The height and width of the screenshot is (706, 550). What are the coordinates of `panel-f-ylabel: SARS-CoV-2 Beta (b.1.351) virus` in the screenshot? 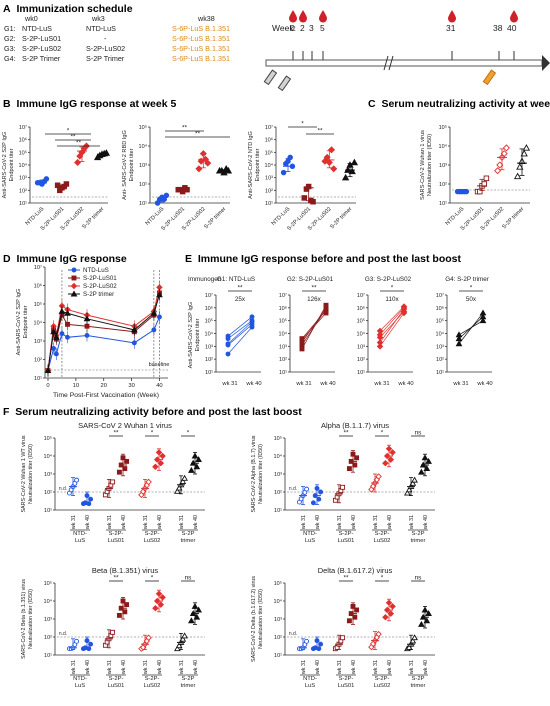 It's located at (24, 619).